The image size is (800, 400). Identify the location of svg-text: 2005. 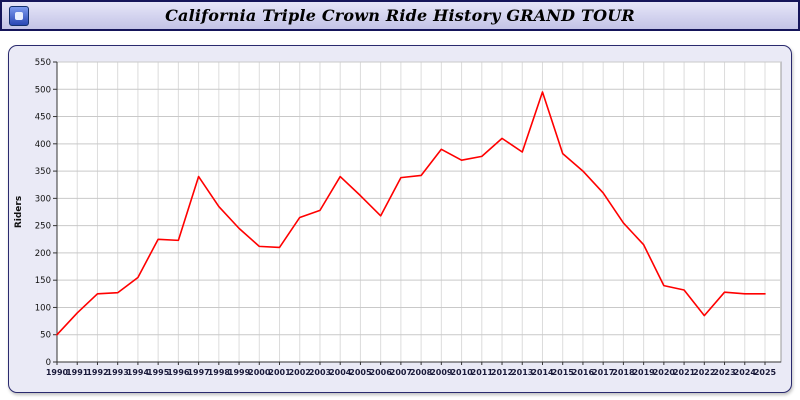
(360, 372).